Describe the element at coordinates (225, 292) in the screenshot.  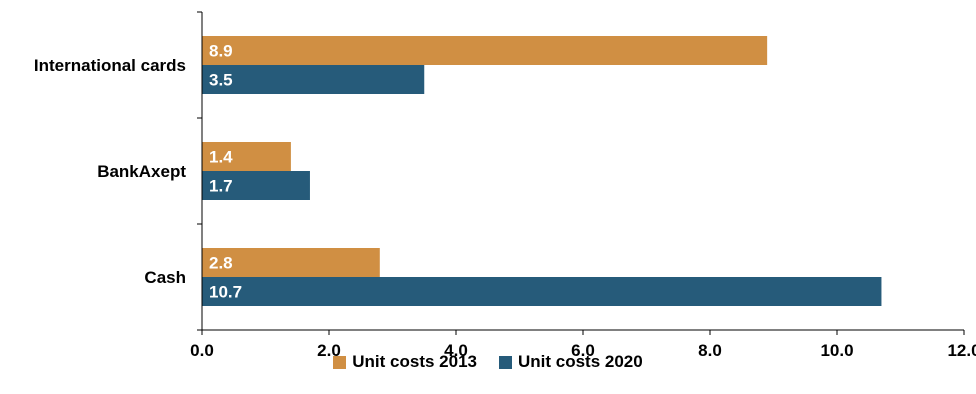
I see `data-label: 10.7` at that location.